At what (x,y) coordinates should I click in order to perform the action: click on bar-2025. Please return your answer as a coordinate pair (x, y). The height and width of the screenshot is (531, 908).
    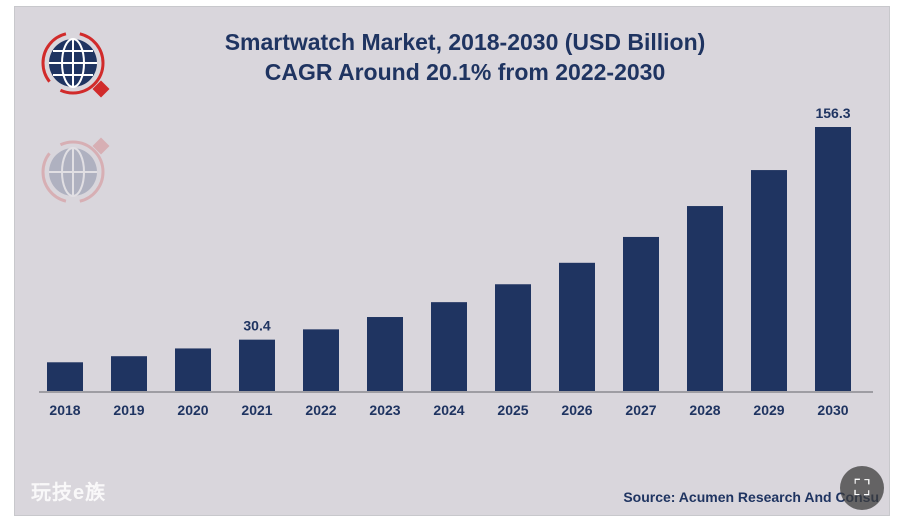
    Looking at the image, I should click on (513, 337).